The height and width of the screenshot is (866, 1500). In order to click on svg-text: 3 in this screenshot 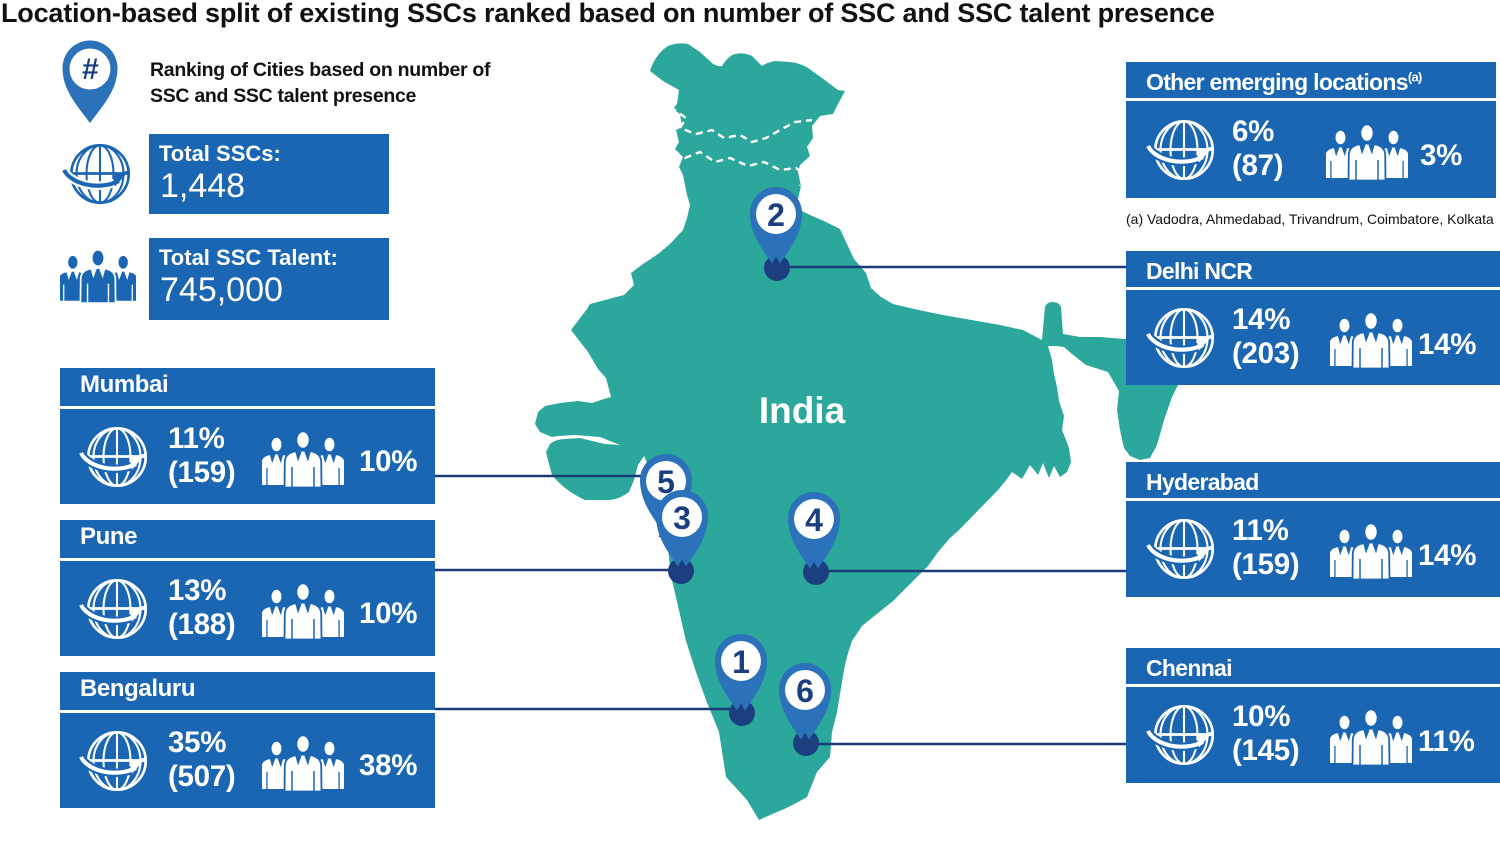, I will do `click(682, 518)`.